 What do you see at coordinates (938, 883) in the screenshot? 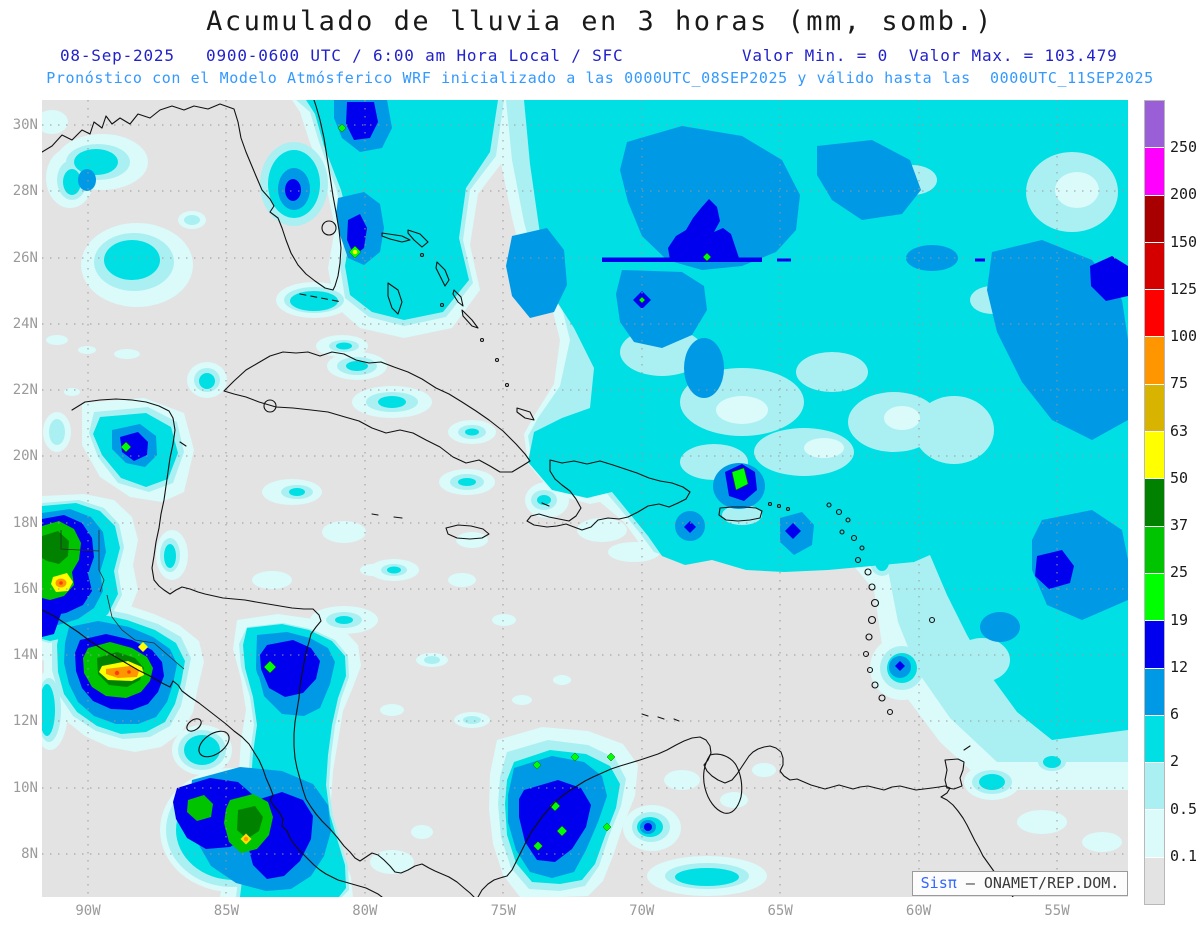
I see `attribution-brand: Sisπ` at bounding box center [938, 883].